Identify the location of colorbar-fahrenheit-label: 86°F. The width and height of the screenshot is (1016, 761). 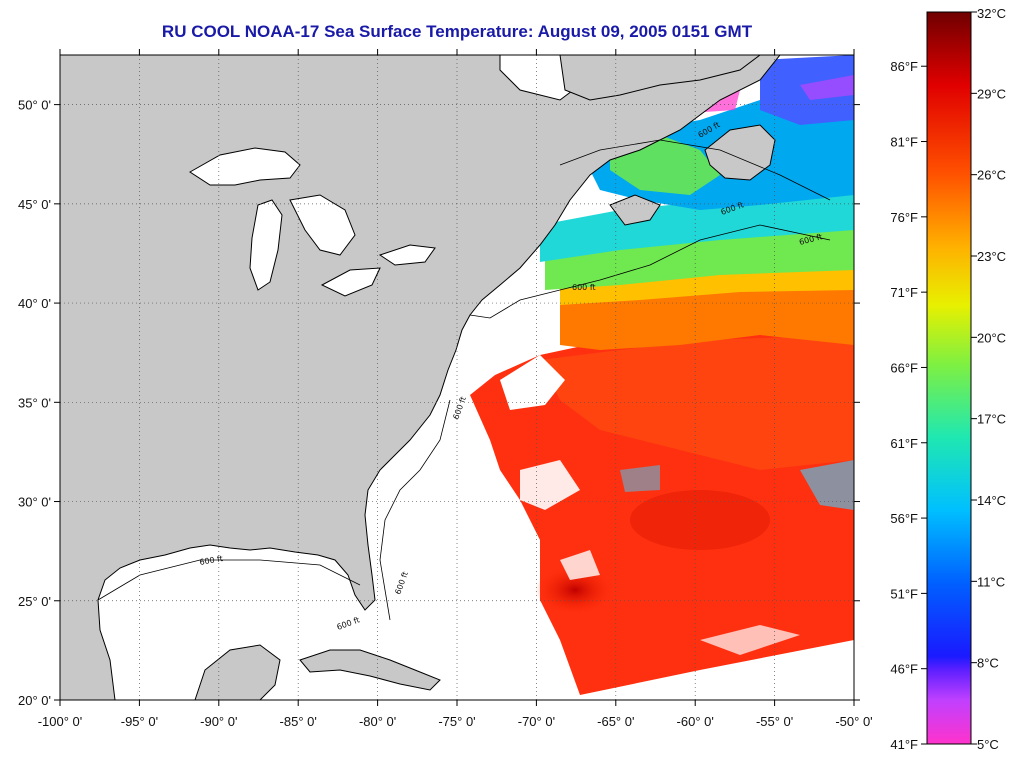
(904, 66).